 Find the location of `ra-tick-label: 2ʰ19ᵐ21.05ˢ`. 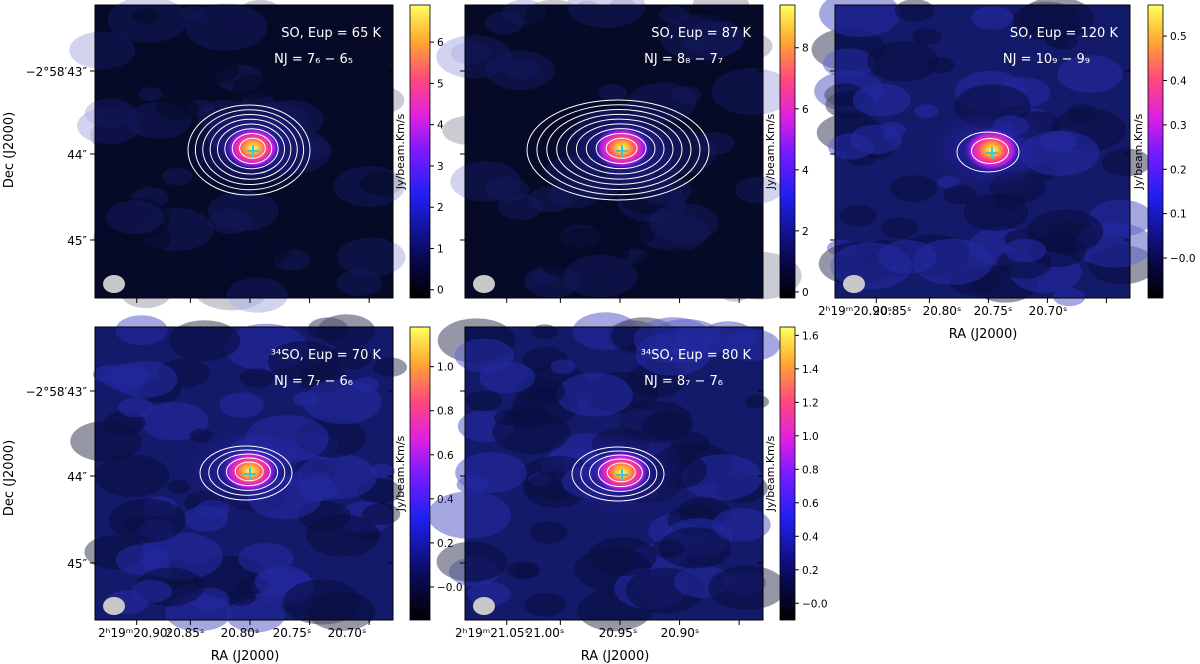

ra-tick-label: 2ʰ19ᵐ21.05ˢ is located at coordinates (492, 633).